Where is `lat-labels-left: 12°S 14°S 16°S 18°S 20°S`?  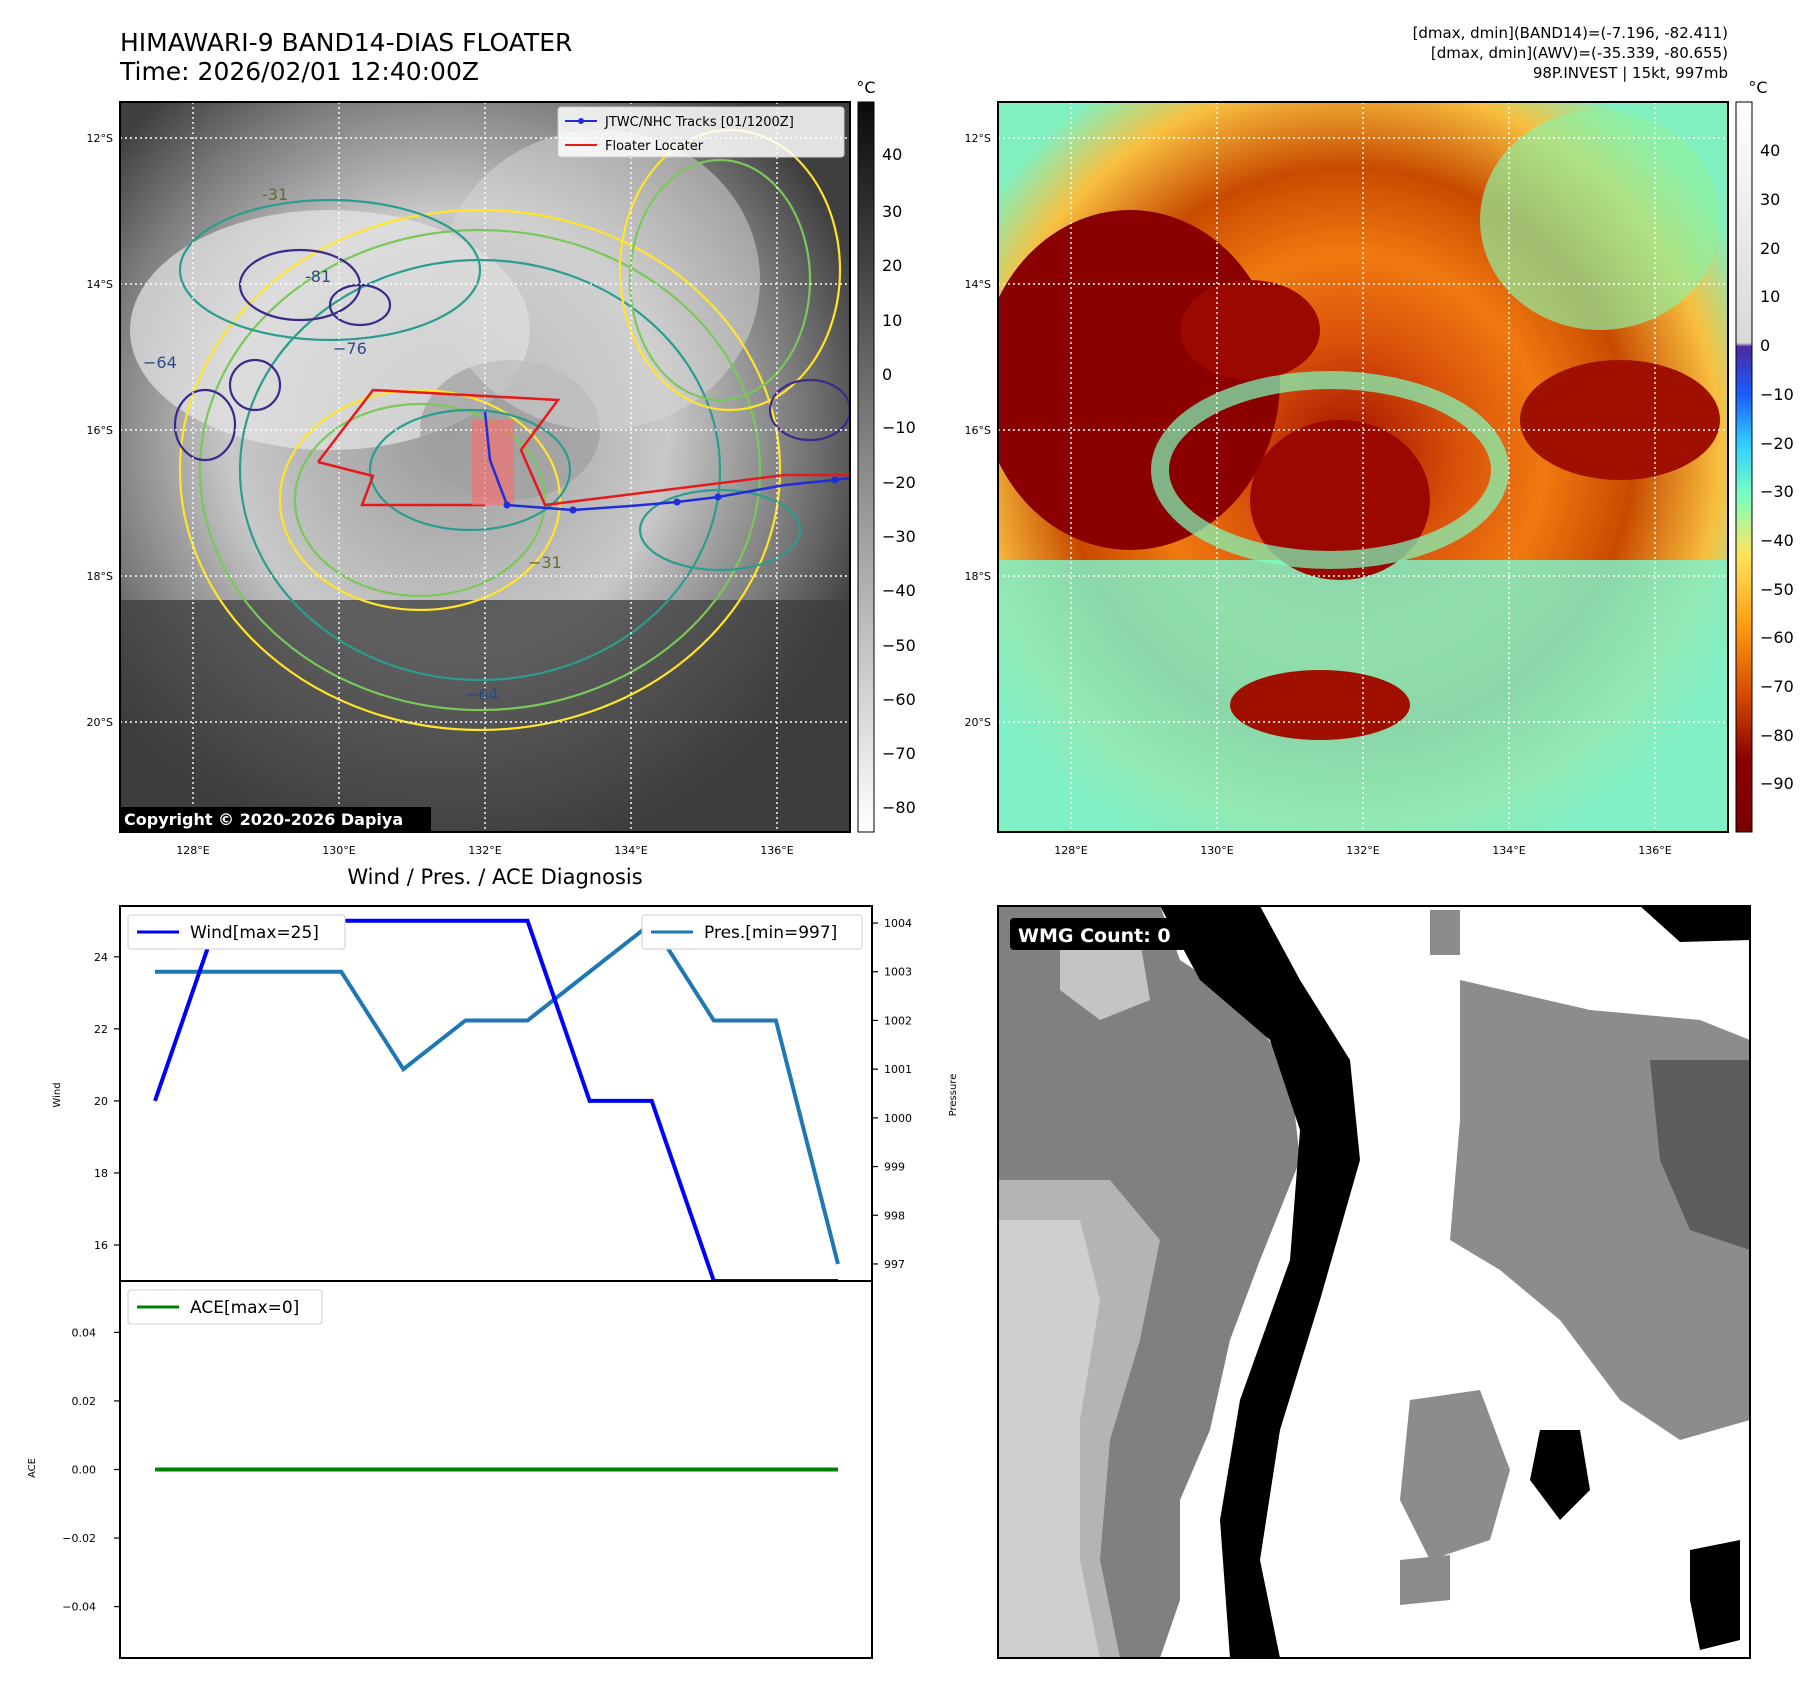 lat-labels-left: 12°S 14°S 16°S 18°S 20°S is located at coordinates (100, 430).